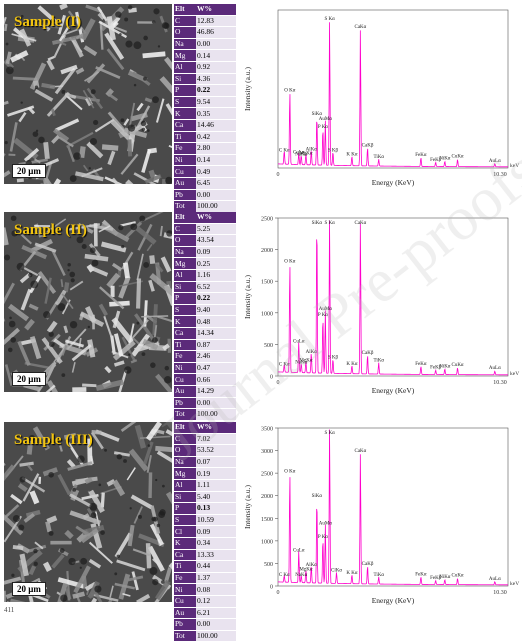 This screenshot has width=522, height=642. I want to click on weight-percent: 0.66, so click(216, 380).